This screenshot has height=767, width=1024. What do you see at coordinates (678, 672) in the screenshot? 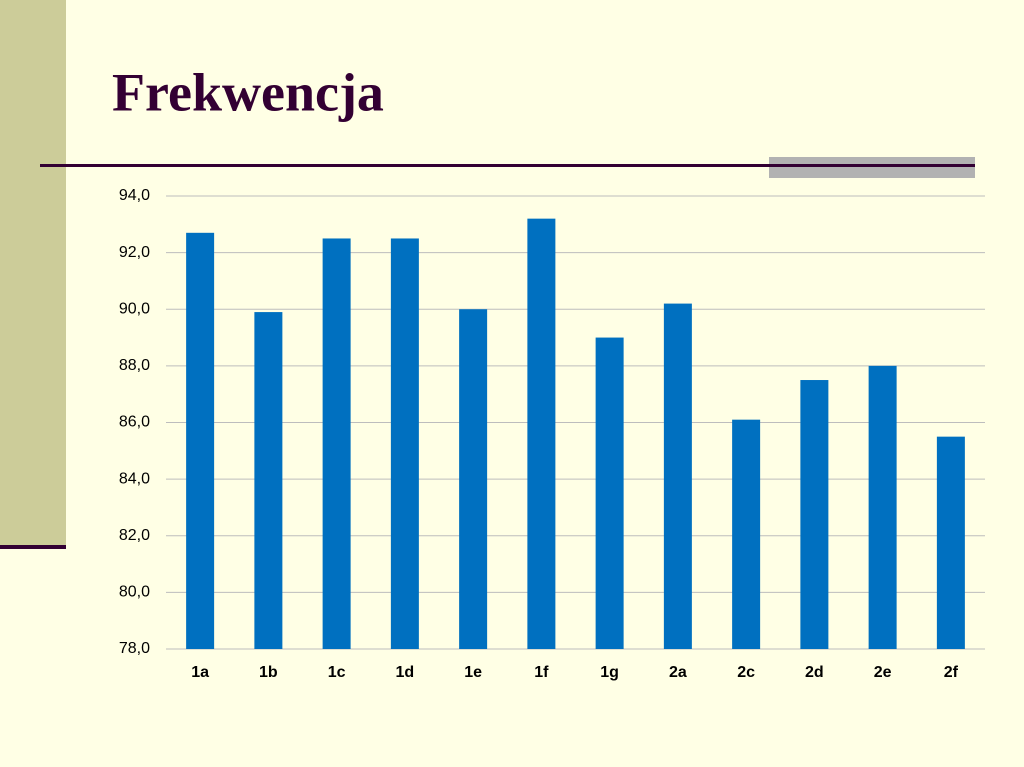
I see `x-tick-label: 2a` at bounding box center [678, 672].